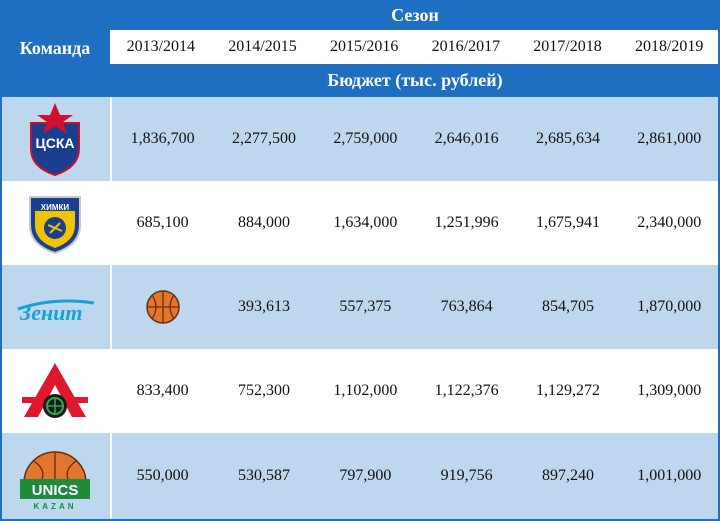 The image size is (720, 521). Describe the element at coordinates (364, 46) in the screenshot. I see `year-header: 2015/2016` at that location.